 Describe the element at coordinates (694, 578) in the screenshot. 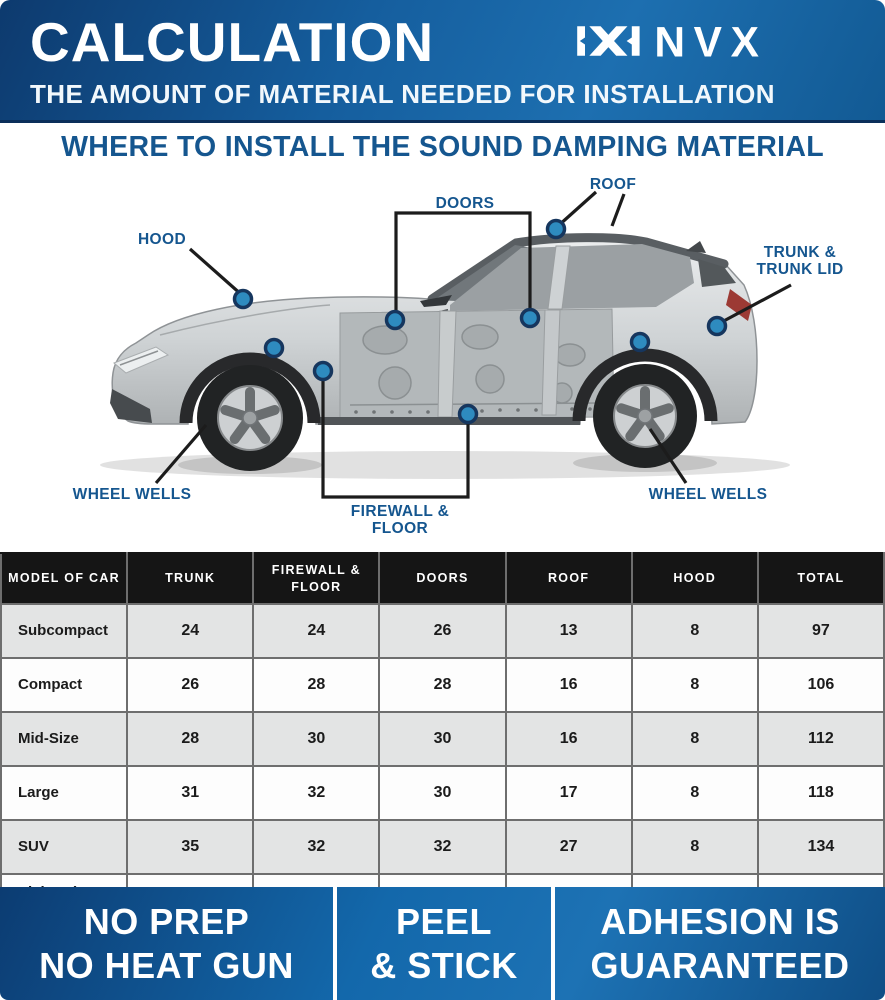

I see `col-hood: HOOD` at that location.